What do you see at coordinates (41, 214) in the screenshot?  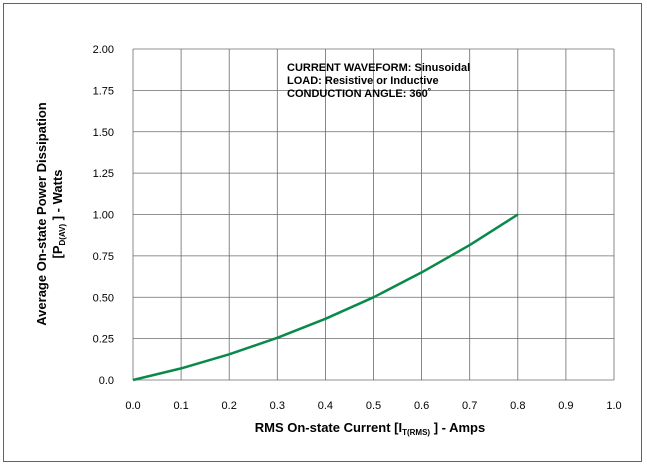 I see `y-axis-title-line1: Average On-state Power Dissipation` at bounding box center [41, 214].